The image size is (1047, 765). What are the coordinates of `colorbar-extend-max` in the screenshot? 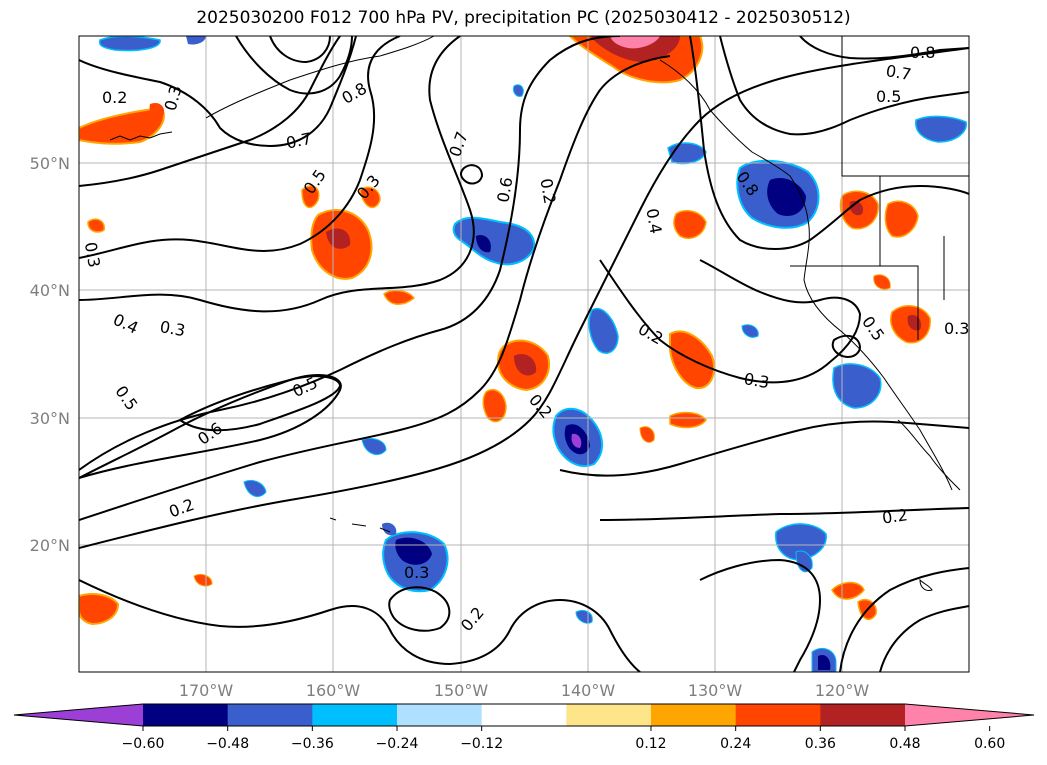 It's located at (969, 715).